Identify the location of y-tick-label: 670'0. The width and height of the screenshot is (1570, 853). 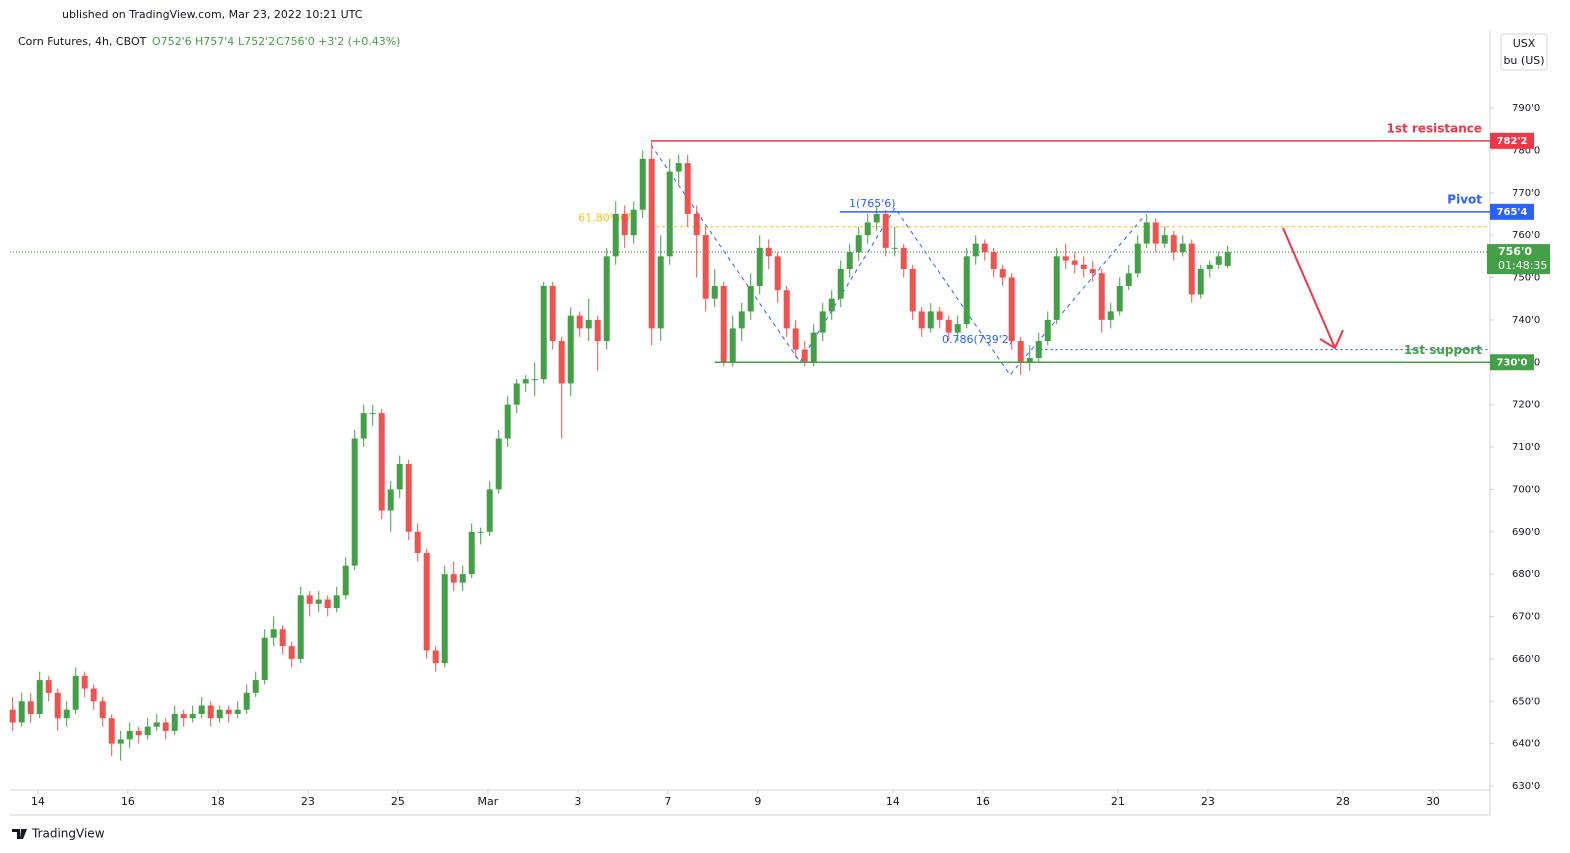
(1526, 617).